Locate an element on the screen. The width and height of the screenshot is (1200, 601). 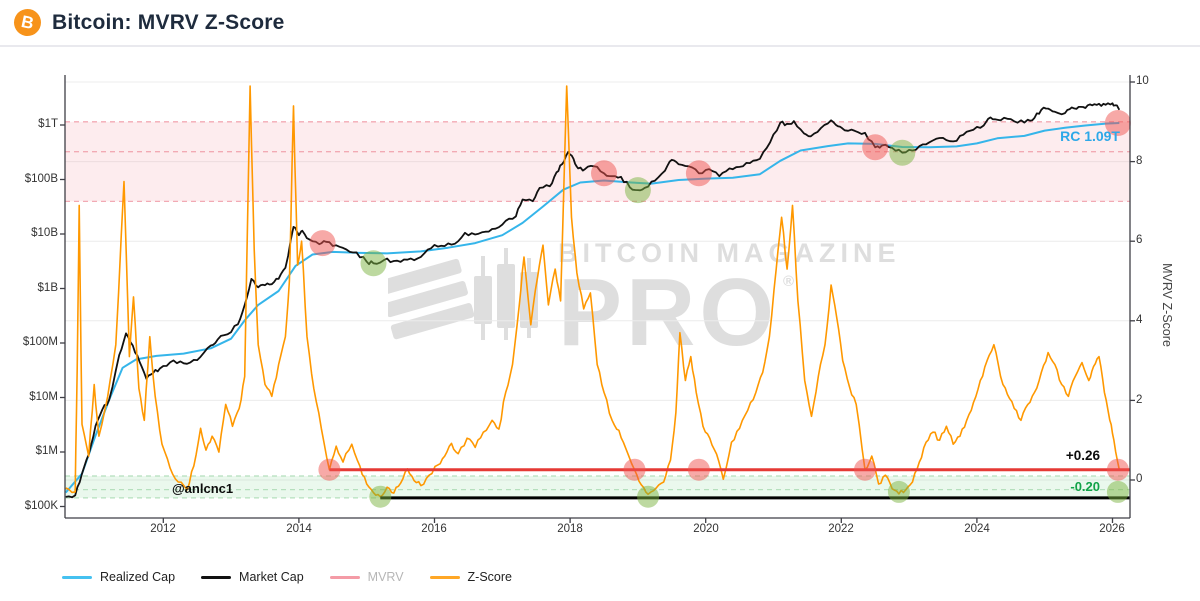
x-tick-2026: 2026 is located at coordinates (1112, 529).